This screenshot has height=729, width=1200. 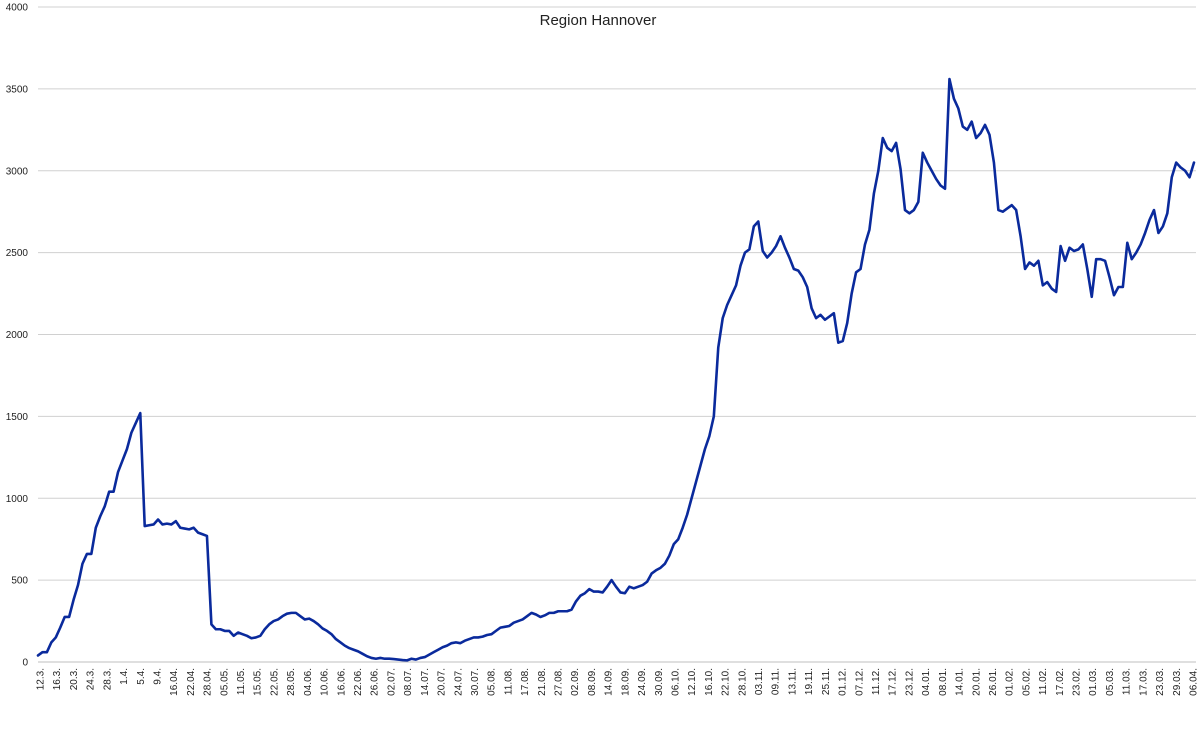 I want to click on x-tick-label: 28.3., so click(x=107, y=679).